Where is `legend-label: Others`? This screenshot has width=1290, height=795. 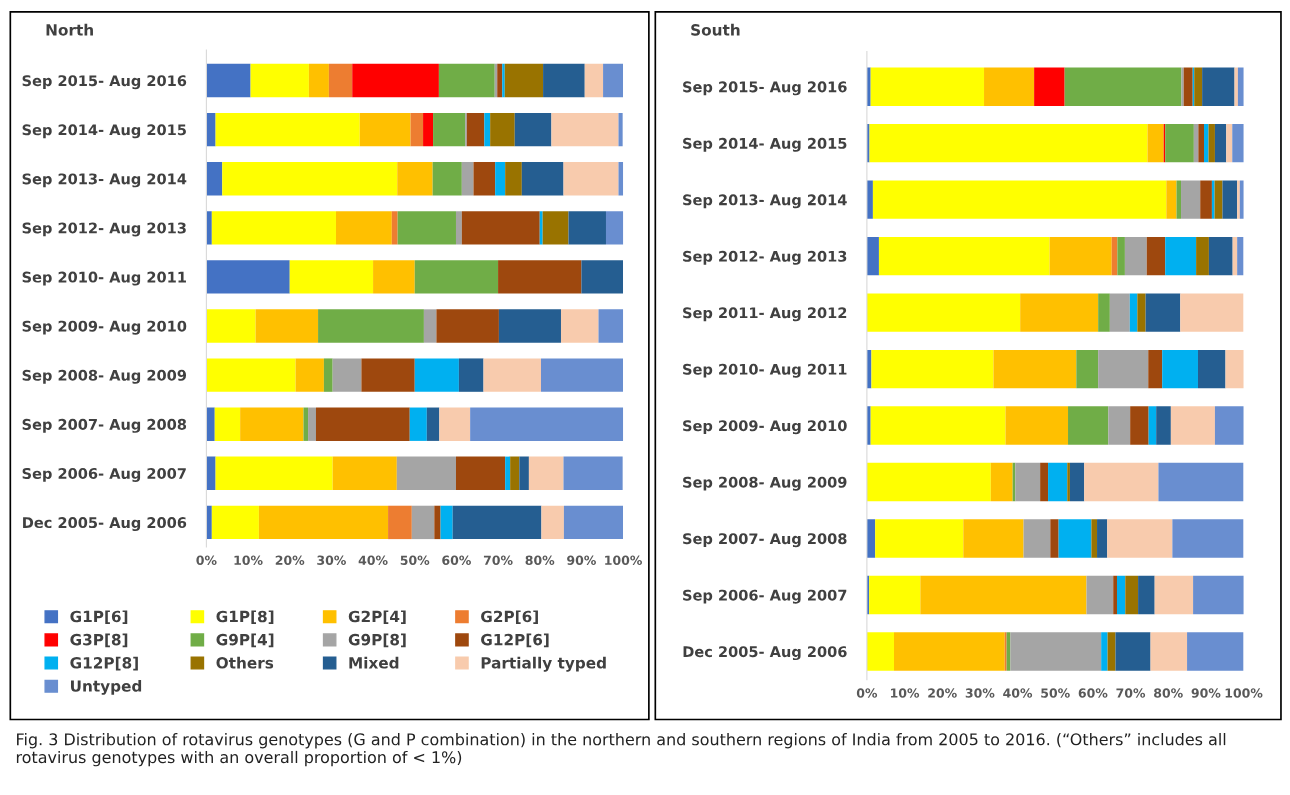 legend-label: Others is located at coordinates (245, 662).